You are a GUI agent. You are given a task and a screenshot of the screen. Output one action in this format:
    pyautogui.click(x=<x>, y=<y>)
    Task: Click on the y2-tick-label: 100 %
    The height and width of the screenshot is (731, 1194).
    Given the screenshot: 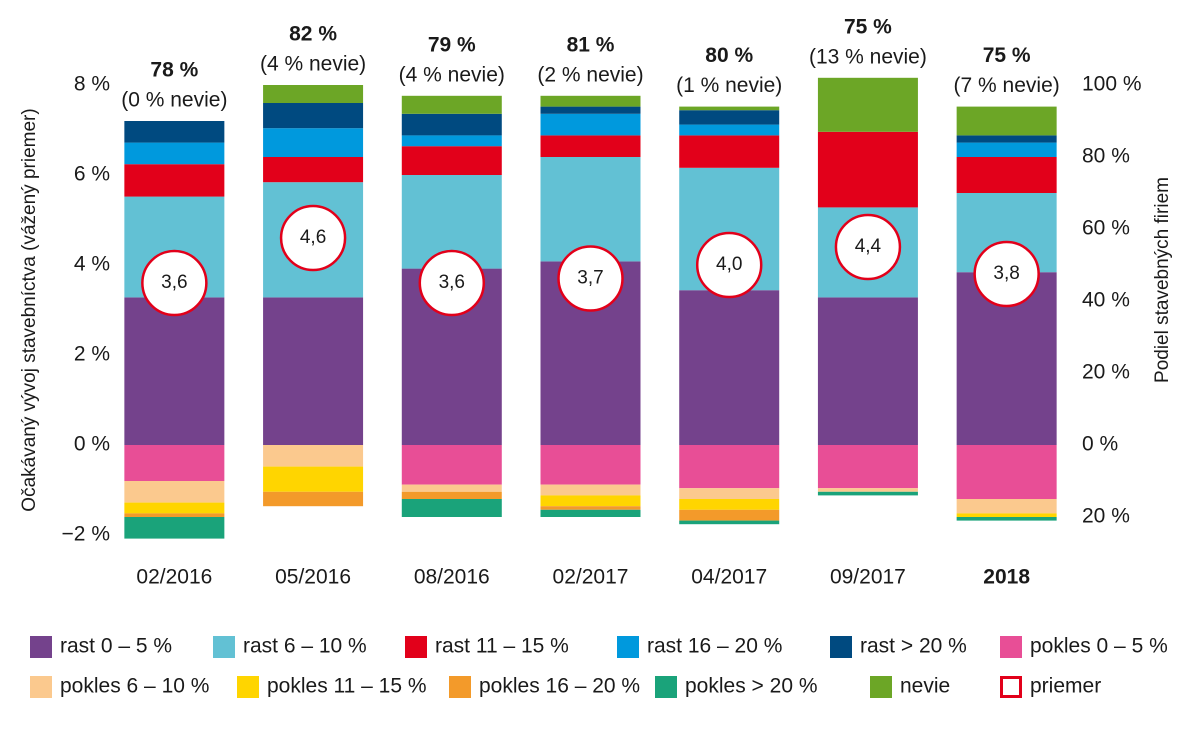 What is the action you would take?
    pyautogui.click(x=1112, y=84)
    